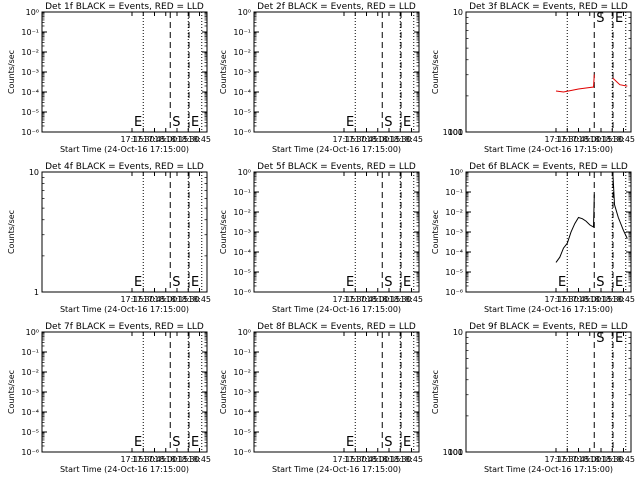  I want to click on panel-title: Det 7f BLACK = Events, RED = LLD, so click(124, 327).